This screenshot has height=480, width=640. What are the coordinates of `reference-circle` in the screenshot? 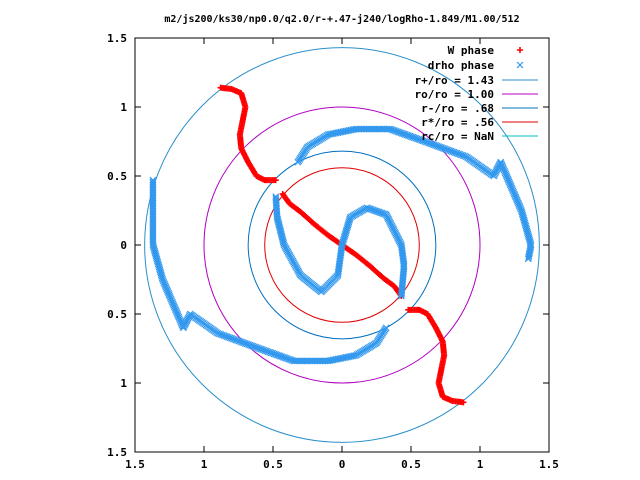 It's located at (342, 245).